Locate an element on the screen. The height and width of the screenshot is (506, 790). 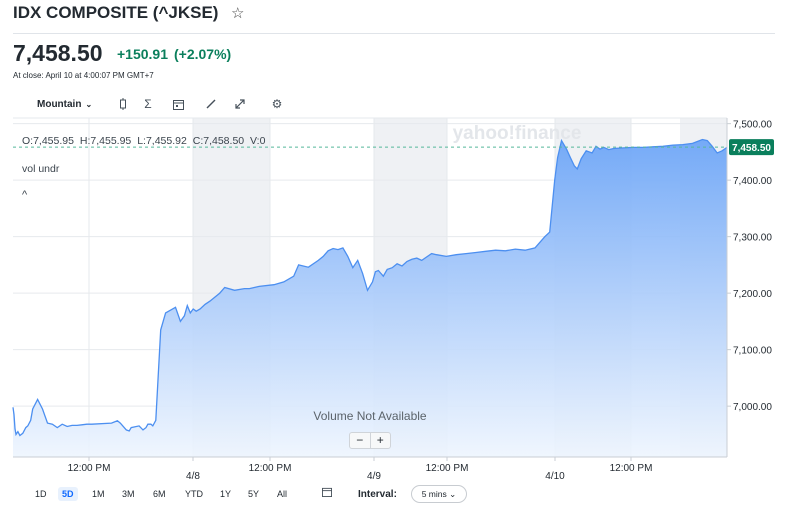
calendar-icon is located at coordinates (178, 104).